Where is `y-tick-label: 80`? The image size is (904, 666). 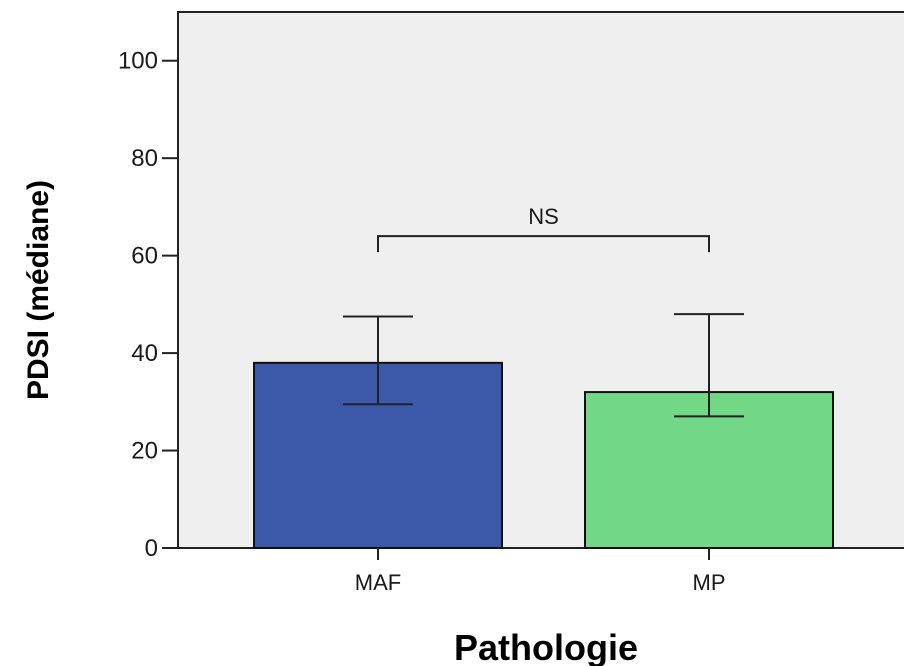
y-tick-label: 80 is located at coordinates (144, 158).